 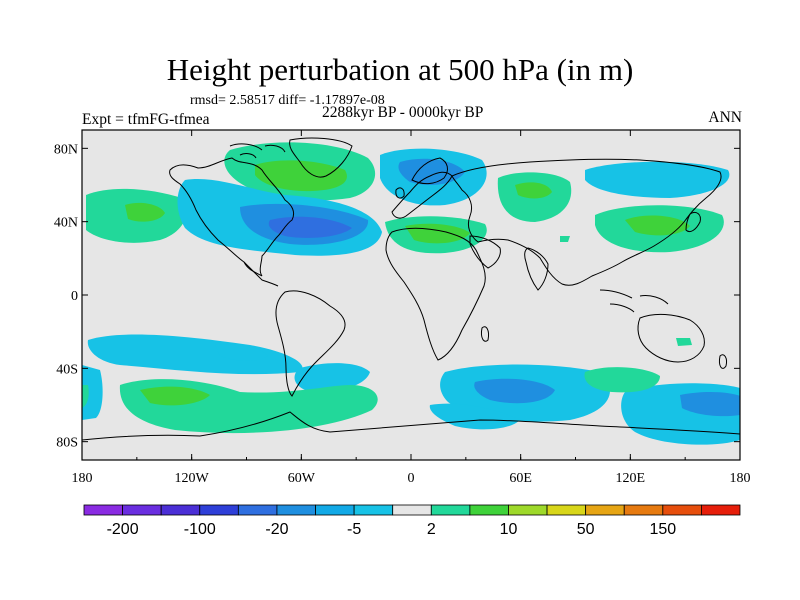 What do you see at coordinates (123, 529) in the screenshot?
I see `colorbar-label: -200` at bounding box center [123, 529].